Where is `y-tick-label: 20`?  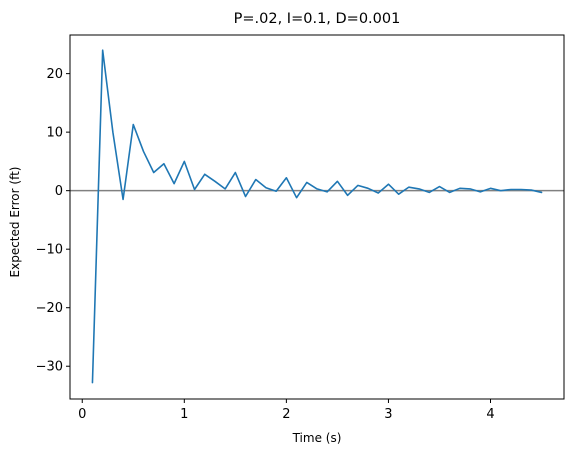 y-tick-label: 20 is located at coordinates (54, 74).